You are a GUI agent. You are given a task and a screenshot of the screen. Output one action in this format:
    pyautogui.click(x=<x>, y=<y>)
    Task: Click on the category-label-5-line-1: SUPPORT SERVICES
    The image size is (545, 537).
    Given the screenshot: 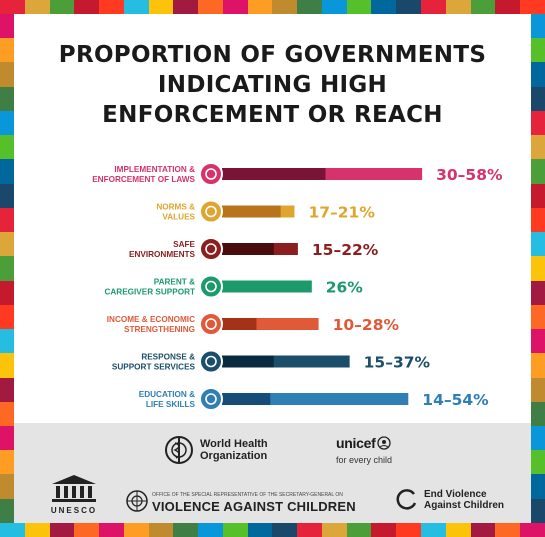 What is the action you would take?
    pyautogui.click(x=154, y=367)
    